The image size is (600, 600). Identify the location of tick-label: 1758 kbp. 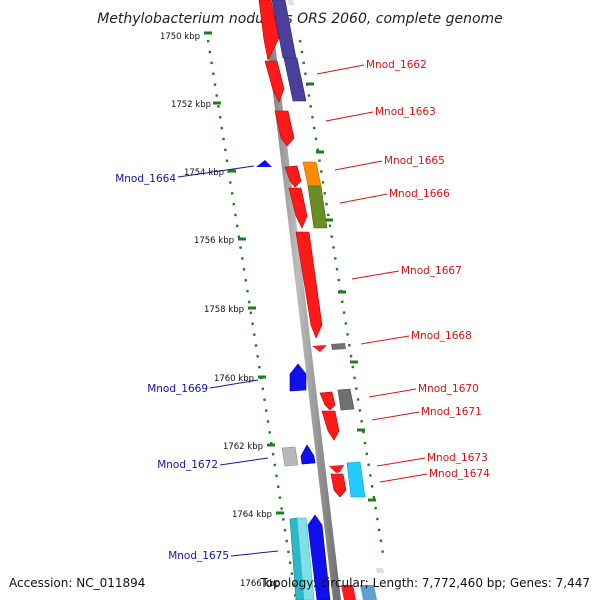
(224, 310).